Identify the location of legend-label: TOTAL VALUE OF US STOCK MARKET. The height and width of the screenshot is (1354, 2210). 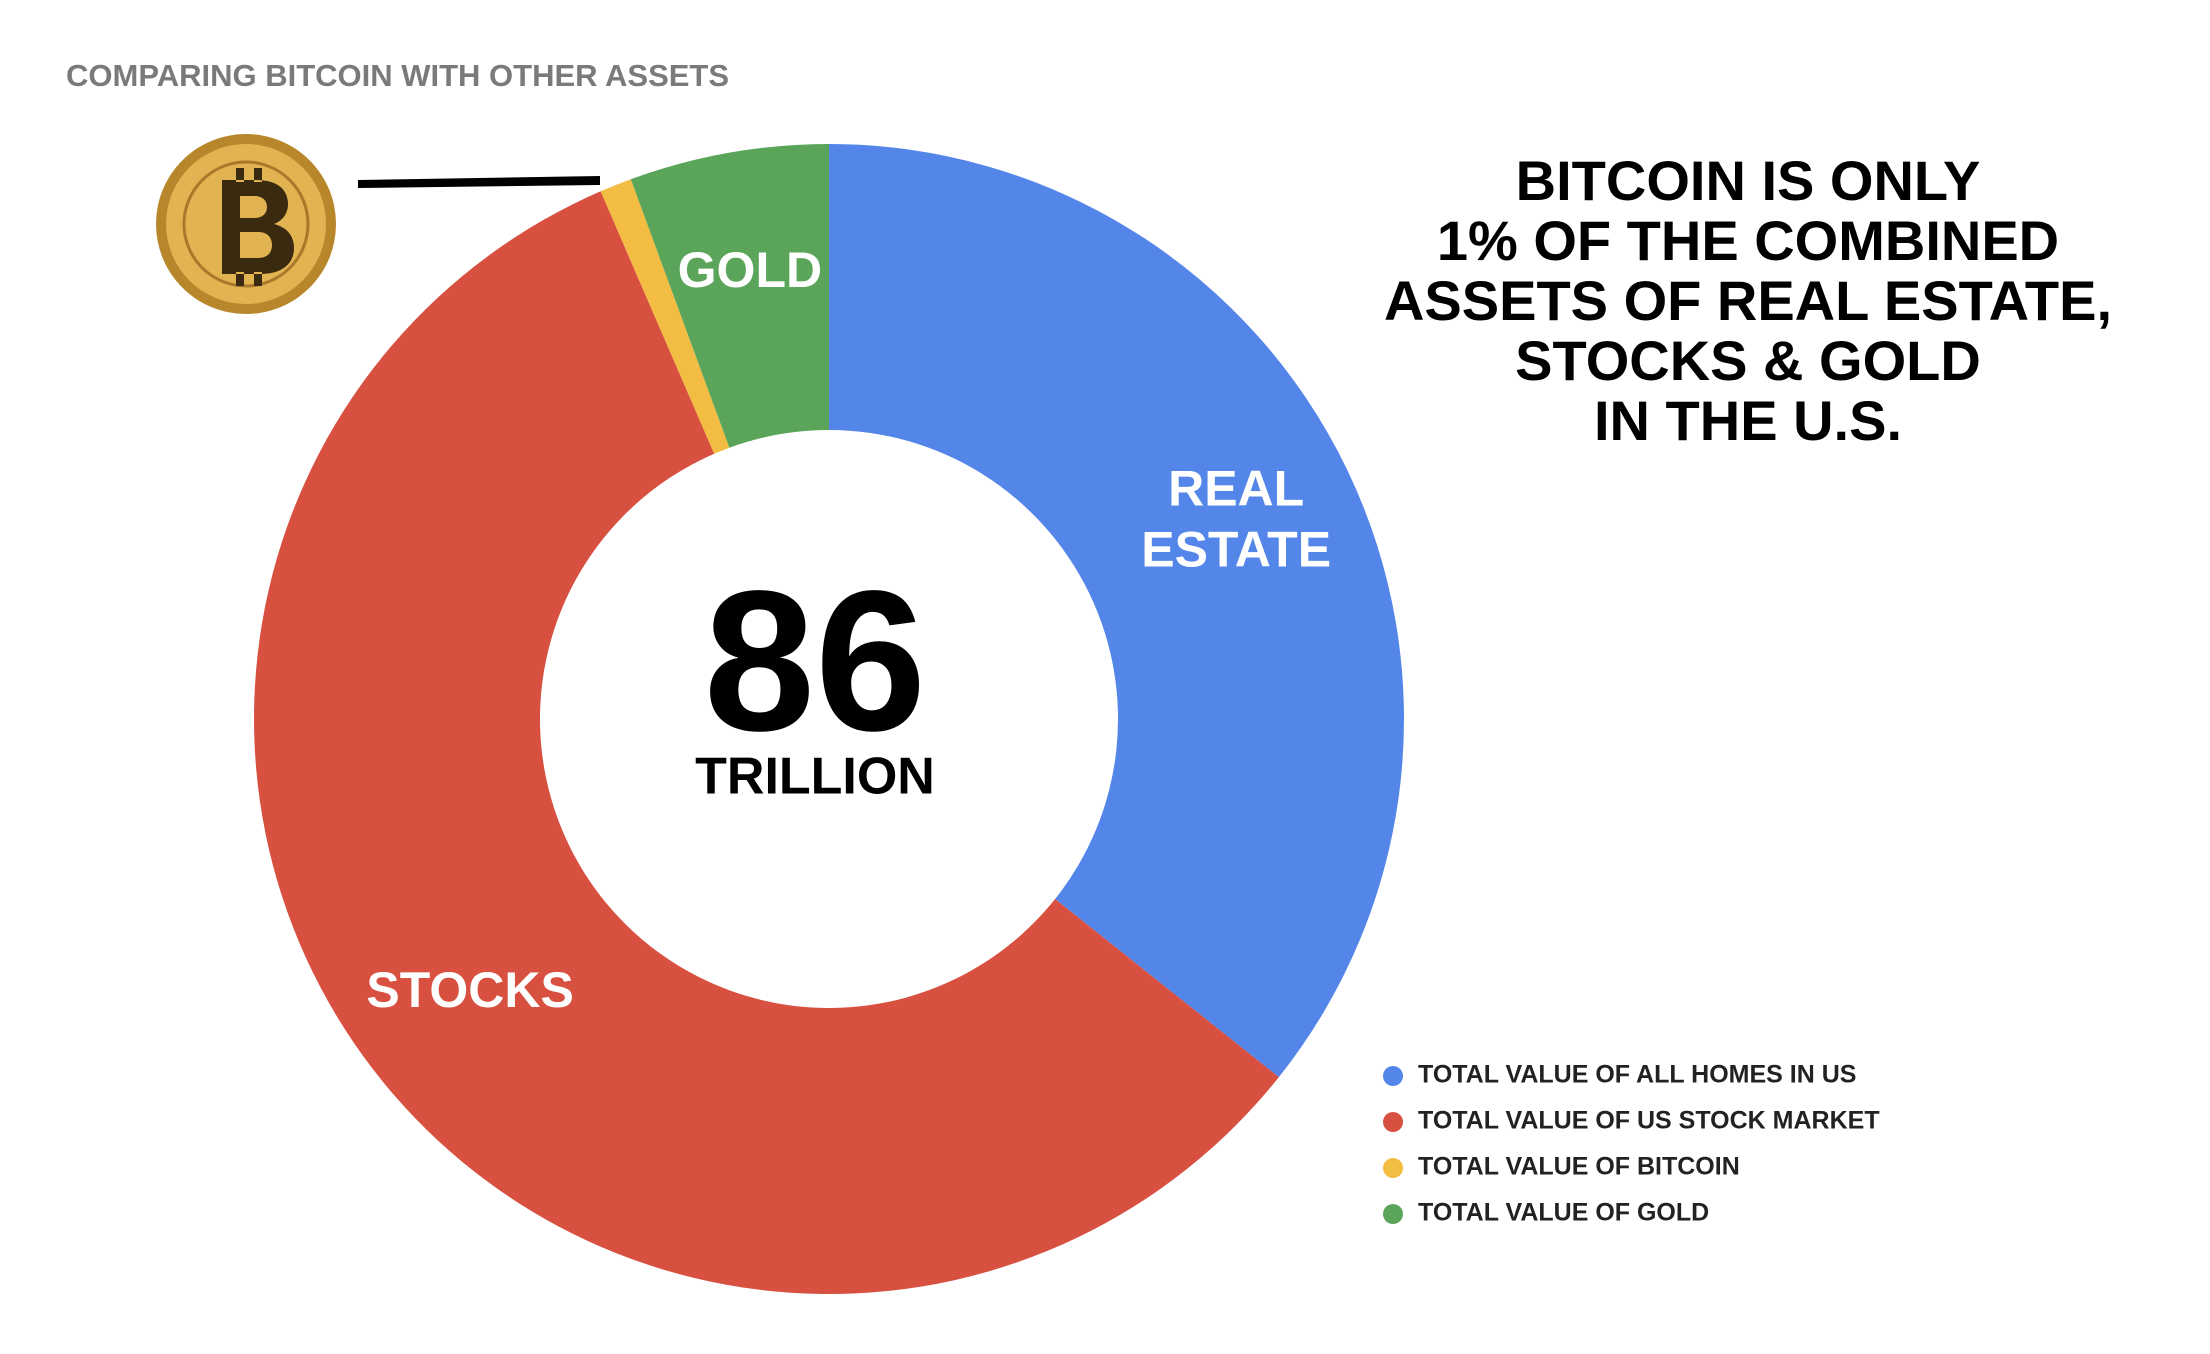
(1649, 1121).